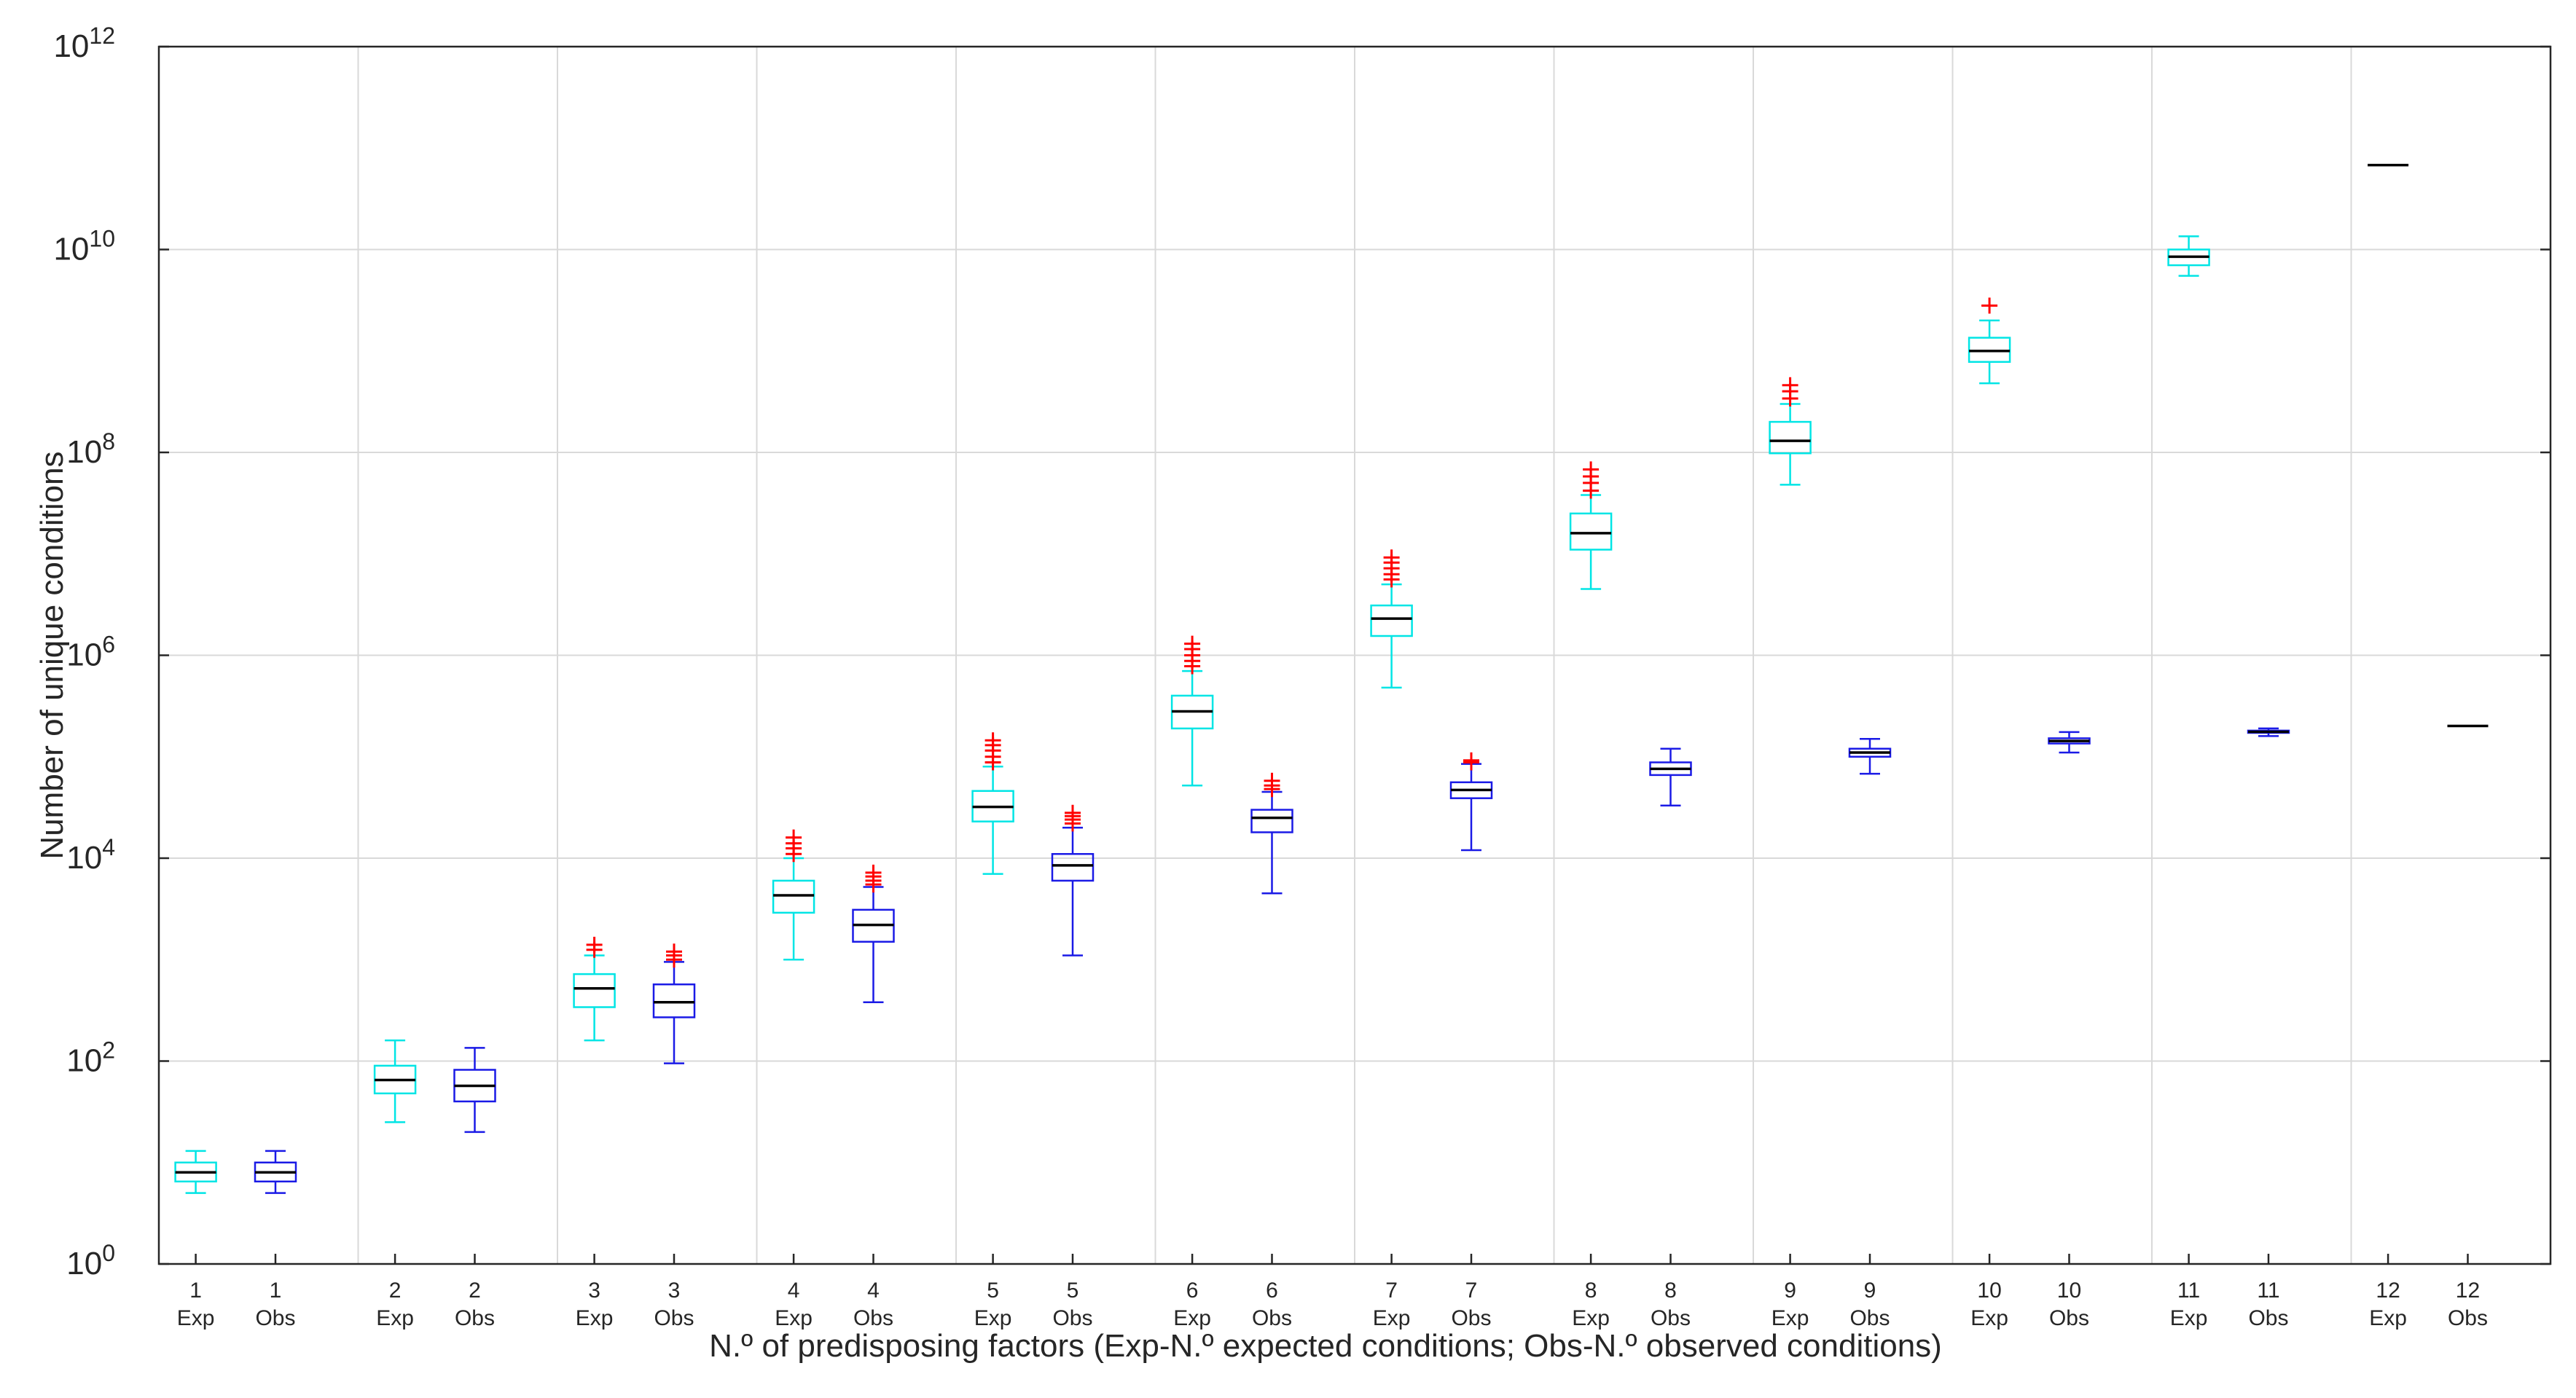  Describe the element at coordinates (90, 1260) in the screenshot. I see `y-tick-label: 10⁰` at that location.